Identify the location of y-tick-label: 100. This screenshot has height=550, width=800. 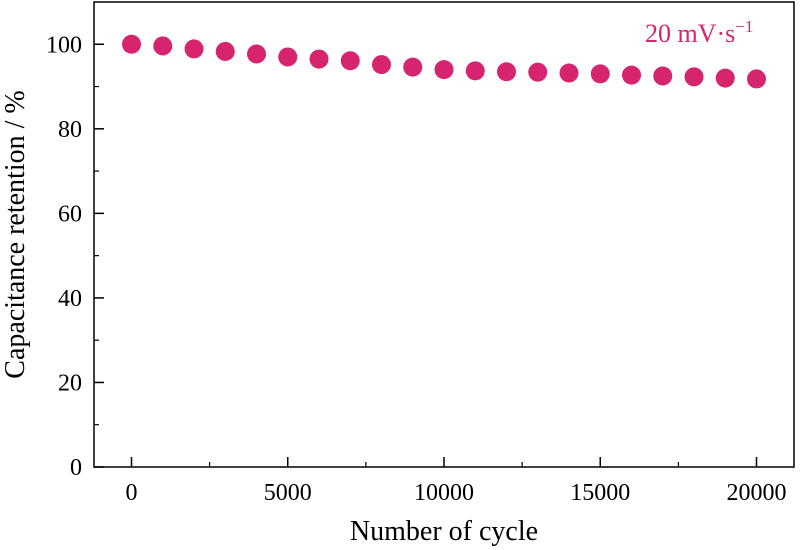
(64, 45).